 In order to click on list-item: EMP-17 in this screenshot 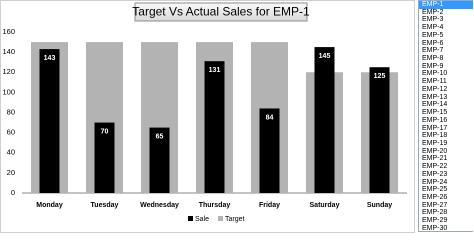, I will do `click(435, 128)`.